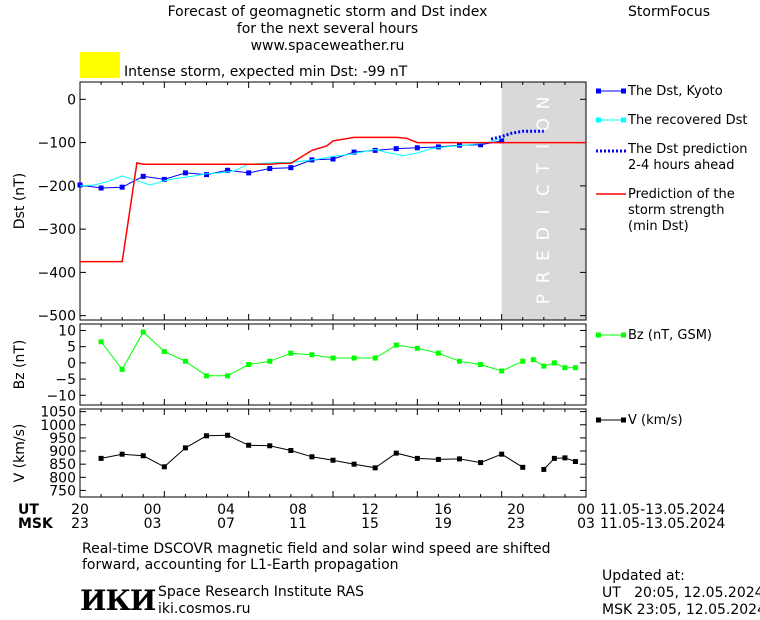 The height and width of the screenshot is (620, 760). Describe the element at coordinates (687, 149) in the screenshot. I see `legend-dst-prediction-l1: The Dst prediction` at that location.